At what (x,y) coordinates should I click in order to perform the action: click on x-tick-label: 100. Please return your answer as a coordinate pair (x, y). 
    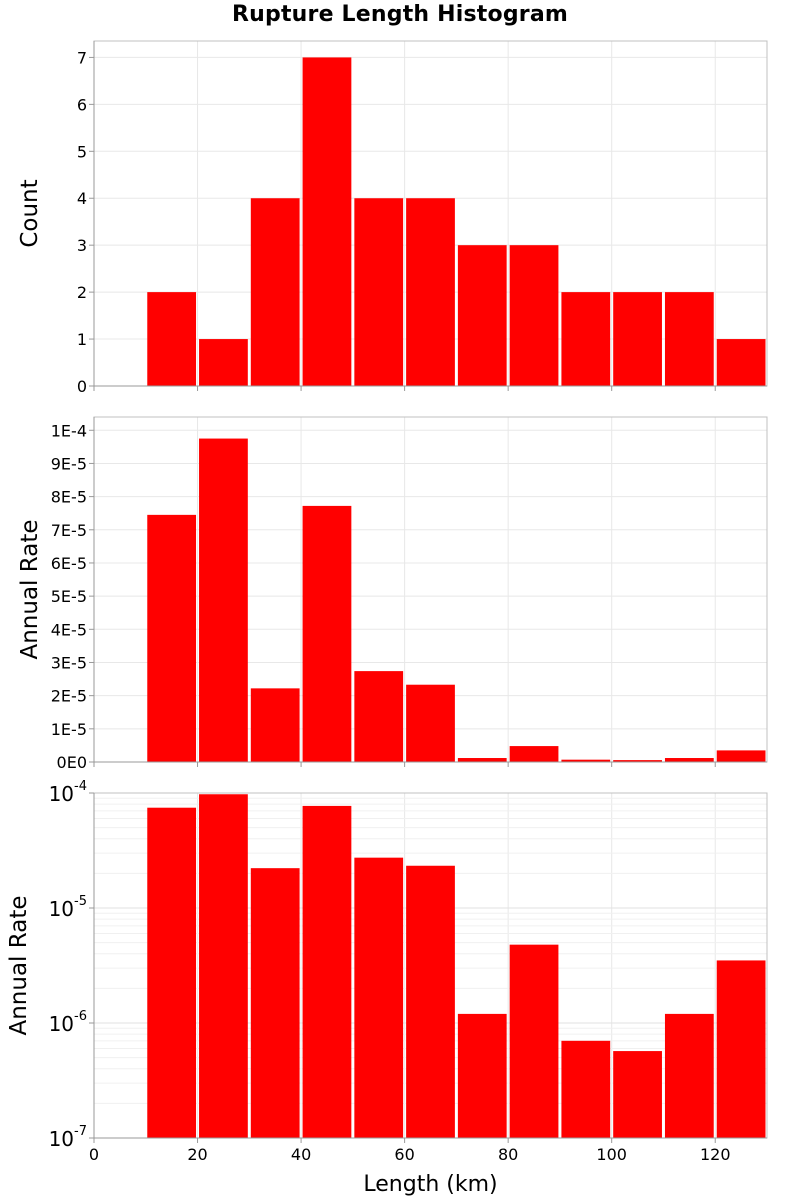
    Looking at the image, I should click on (611, 1154).